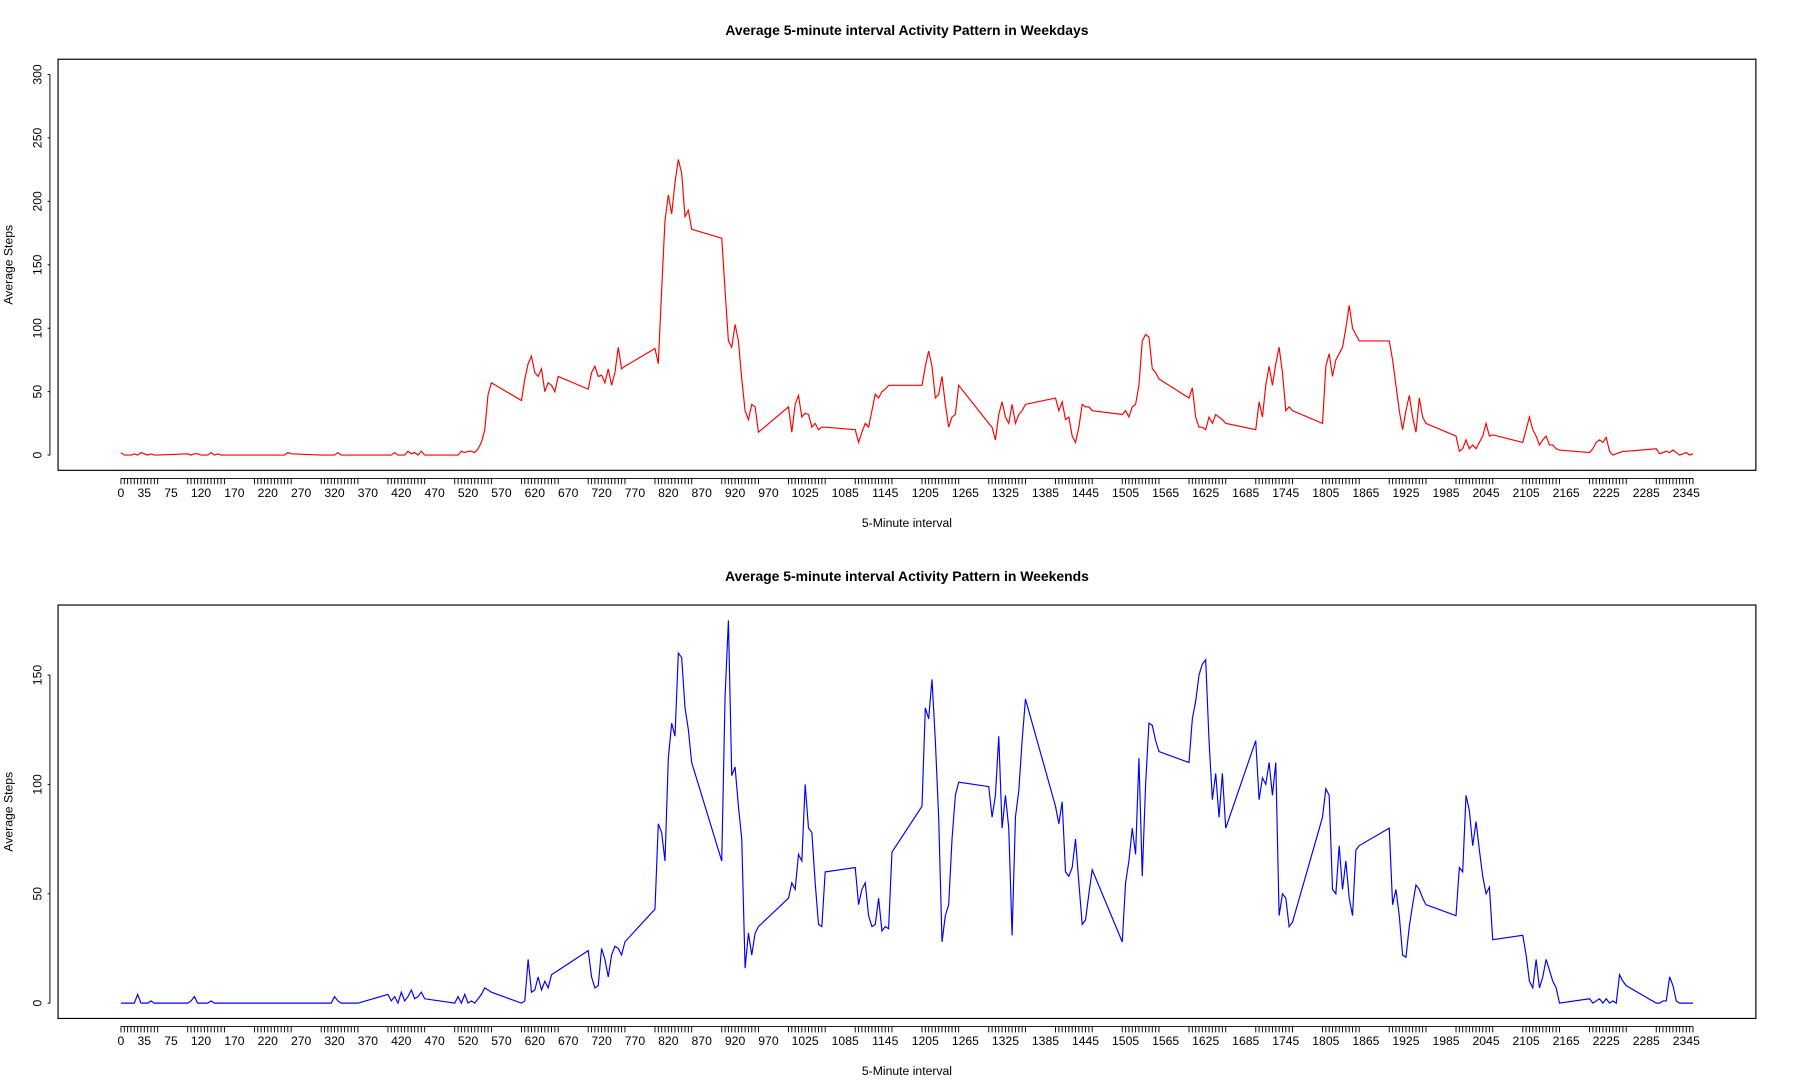  What do you see at coordinates (38, 454) in the screenshot?
I see `y-tick-label: 0` at bounding box center [38, 454].